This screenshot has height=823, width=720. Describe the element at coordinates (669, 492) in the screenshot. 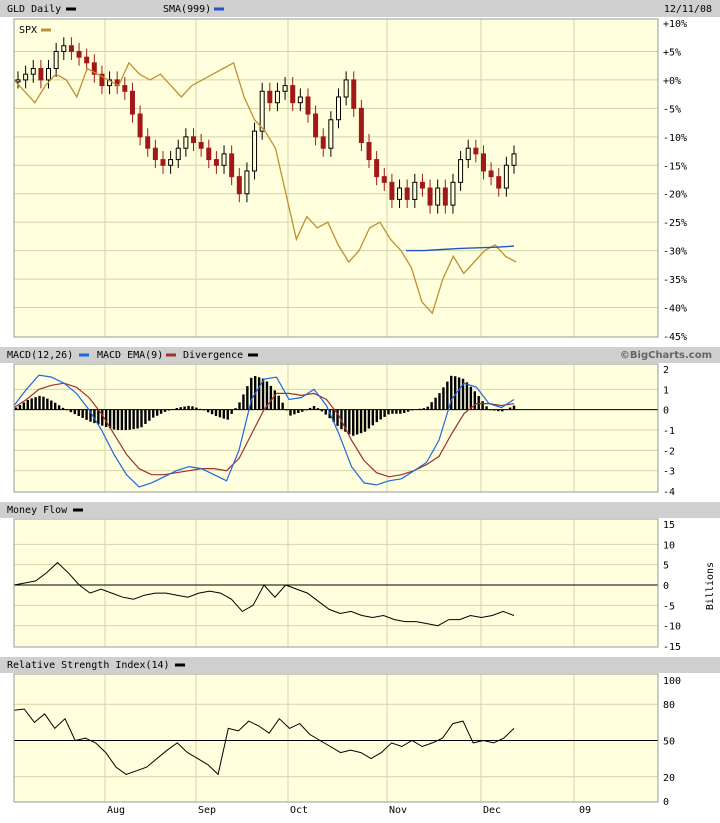

I see `y-tick-label: -4` at that location.